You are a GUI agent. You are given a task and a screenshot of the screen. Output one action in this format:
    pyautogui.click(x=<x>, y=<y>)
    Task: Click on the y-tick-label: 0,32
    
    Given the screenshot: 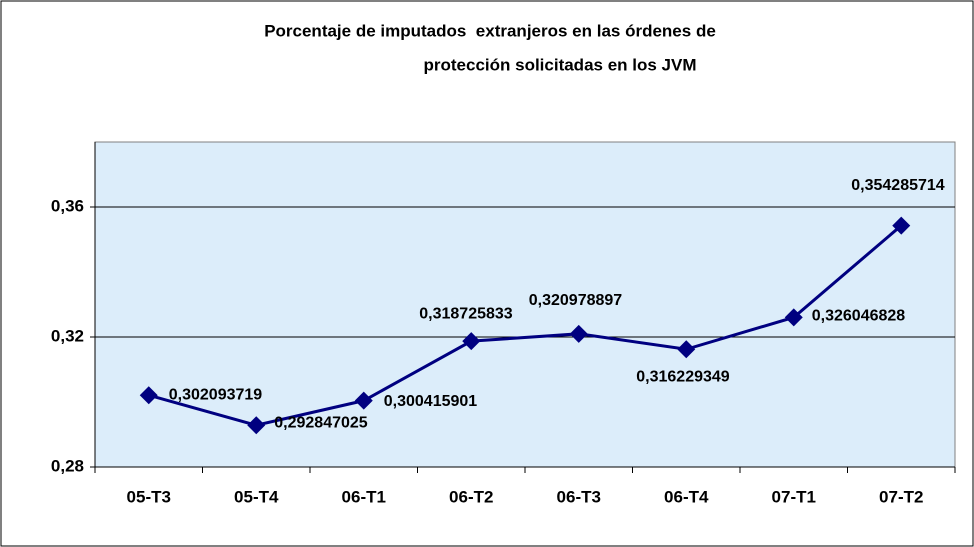 What is the action you would take?
    pyautogui.click(x=67, y=335)
    